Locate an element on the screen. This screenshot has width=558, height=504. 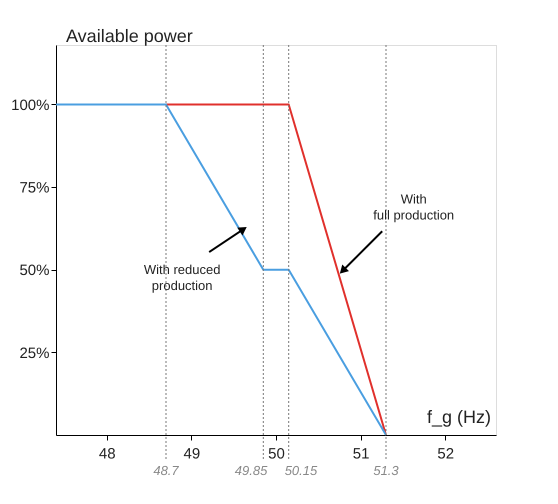
x-tick-label: 52 is located at coordinates (445, 454).